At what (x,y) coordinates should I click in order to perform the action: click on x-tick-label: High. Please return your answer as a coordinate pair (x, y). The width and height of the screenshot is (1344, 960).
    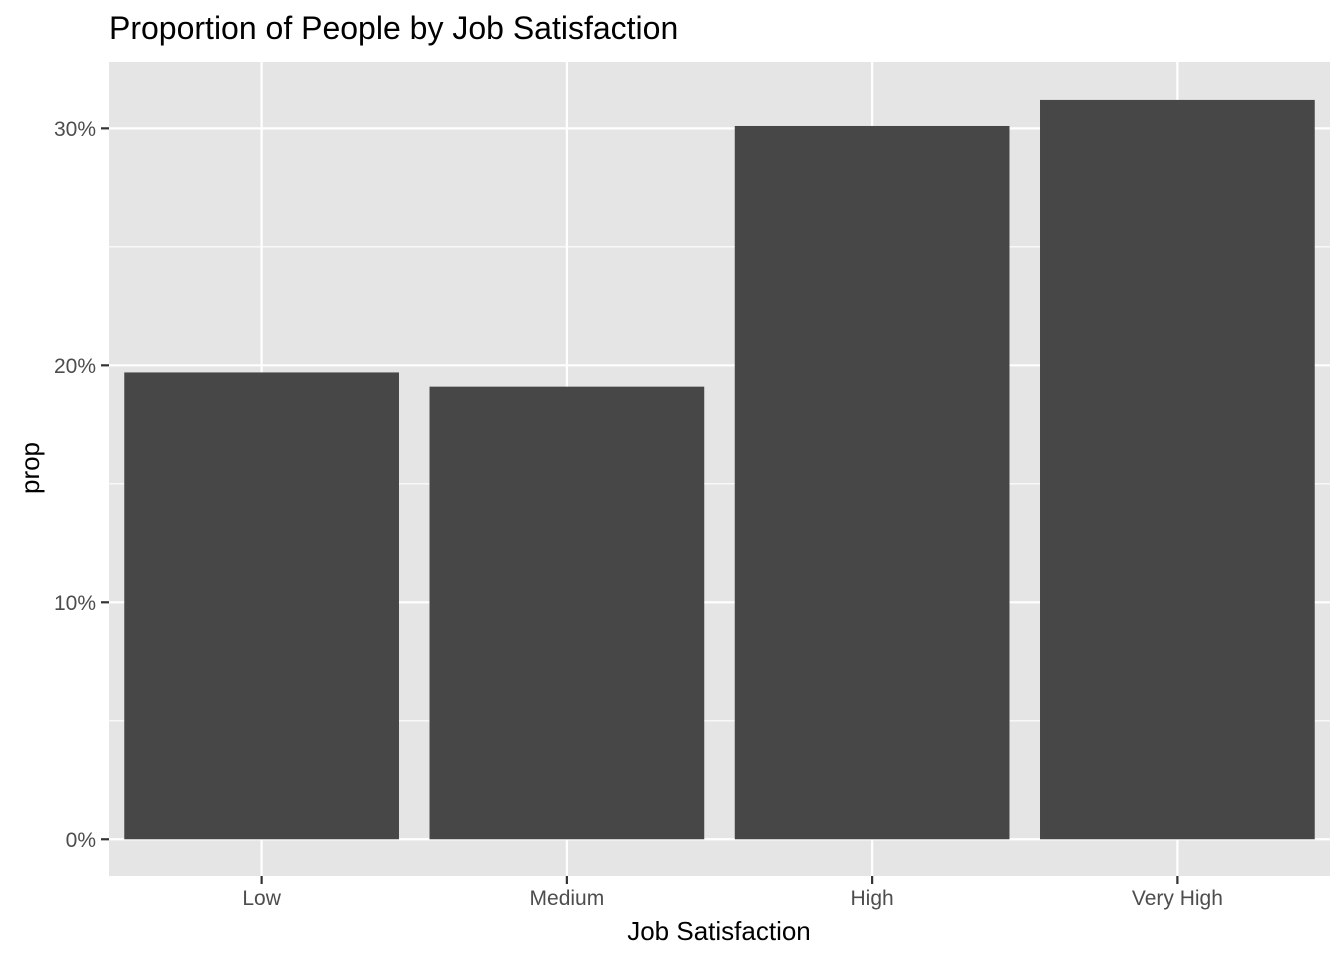
    Looking at the image, I should click on (872, 898).